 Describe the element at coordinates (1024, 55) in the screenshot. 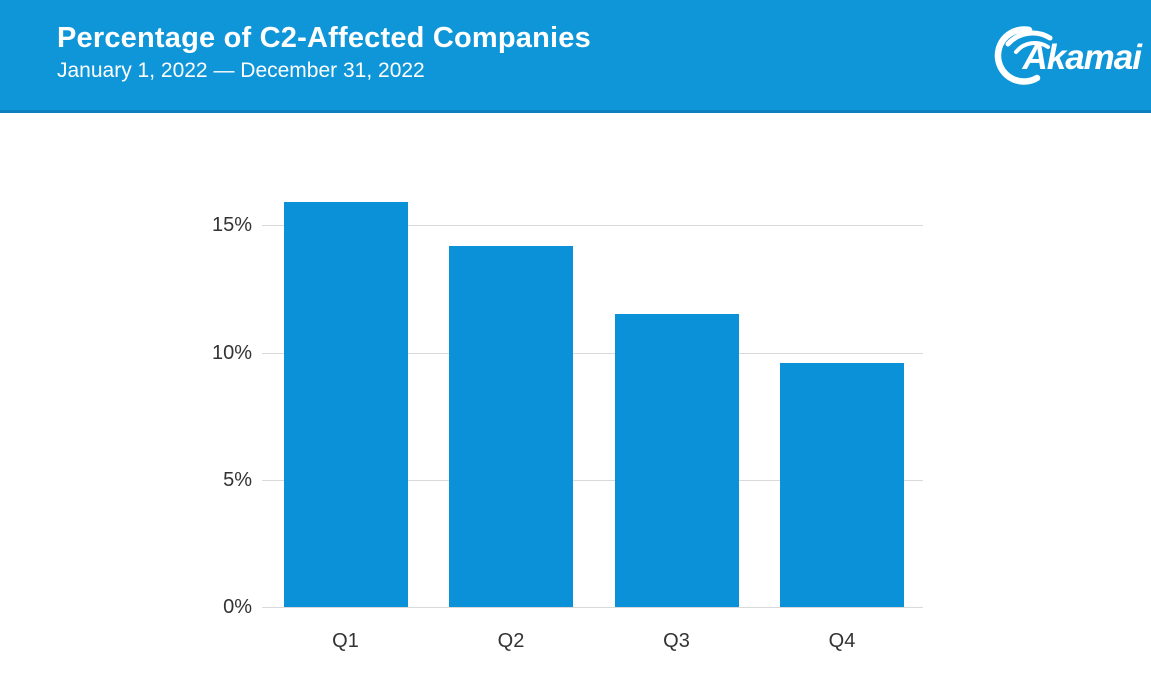

I see `akamai-swoosh-icon` at that location.